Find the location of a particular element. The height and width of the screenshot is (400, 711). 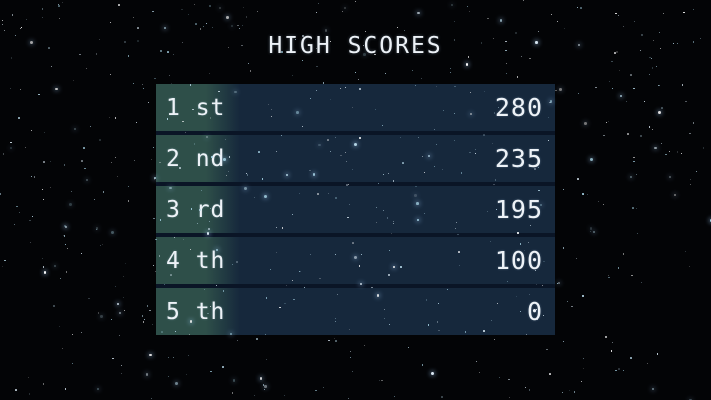

table-row: 5 th 0 is located at coordinates (355, 311).